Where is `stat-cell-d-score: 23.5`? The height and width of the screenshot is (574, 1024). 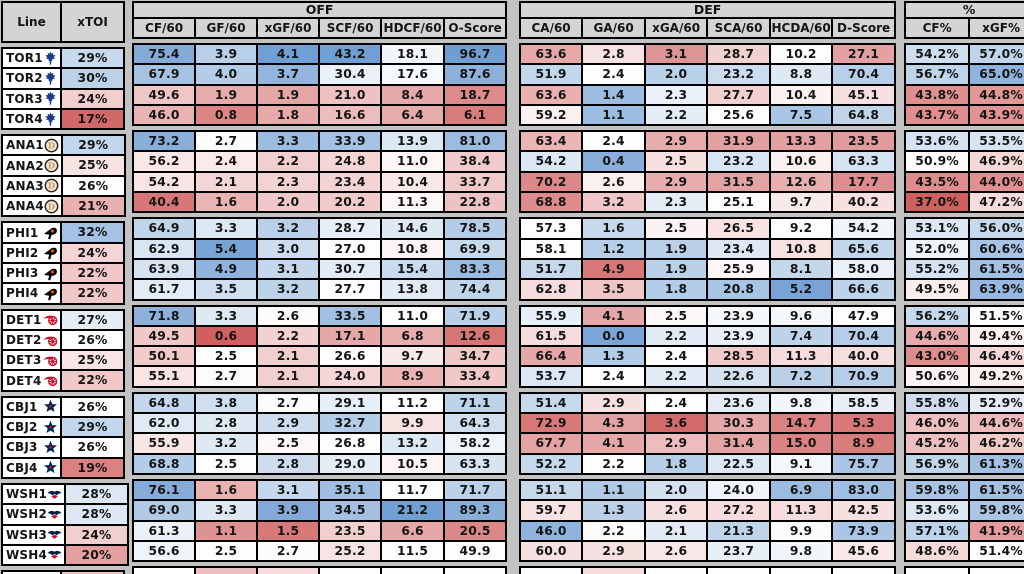 stat-cell-d-score: 23.5 is located at coordinates (864, 141).